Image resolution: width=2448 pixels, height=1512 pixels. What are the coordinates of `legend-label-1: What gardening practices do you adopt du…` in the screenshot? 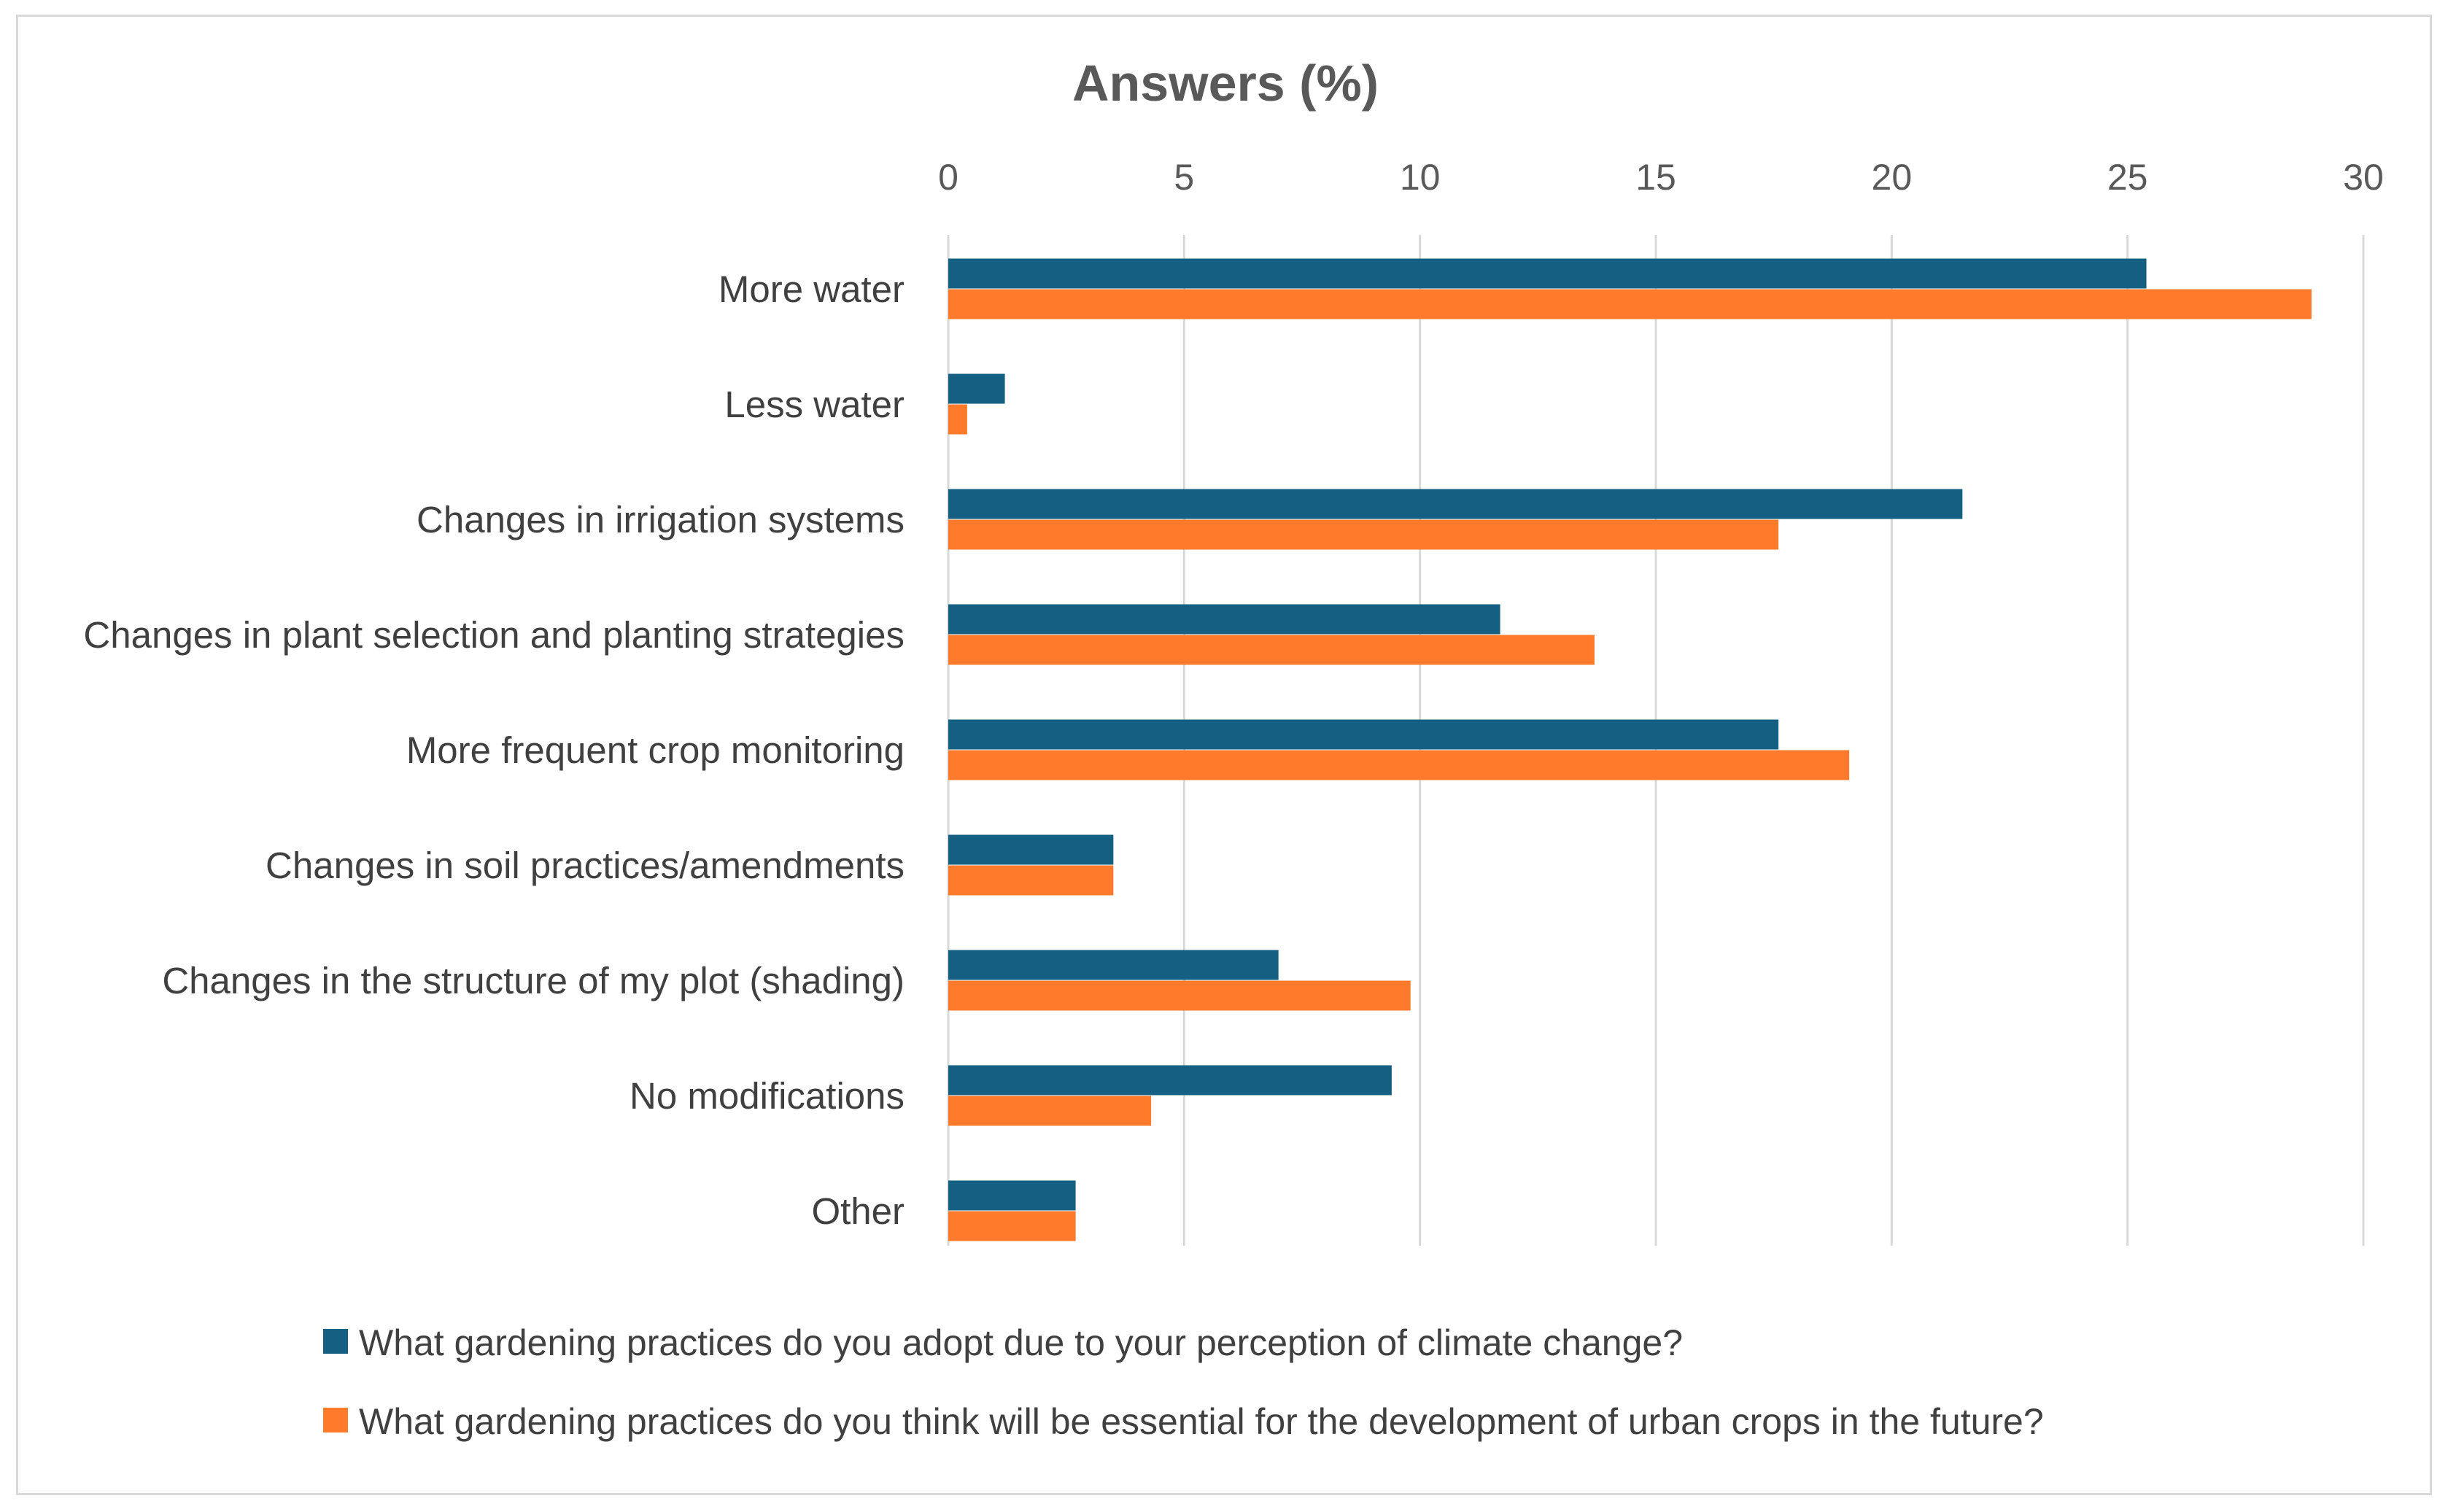 It's located at (1021, 1342).